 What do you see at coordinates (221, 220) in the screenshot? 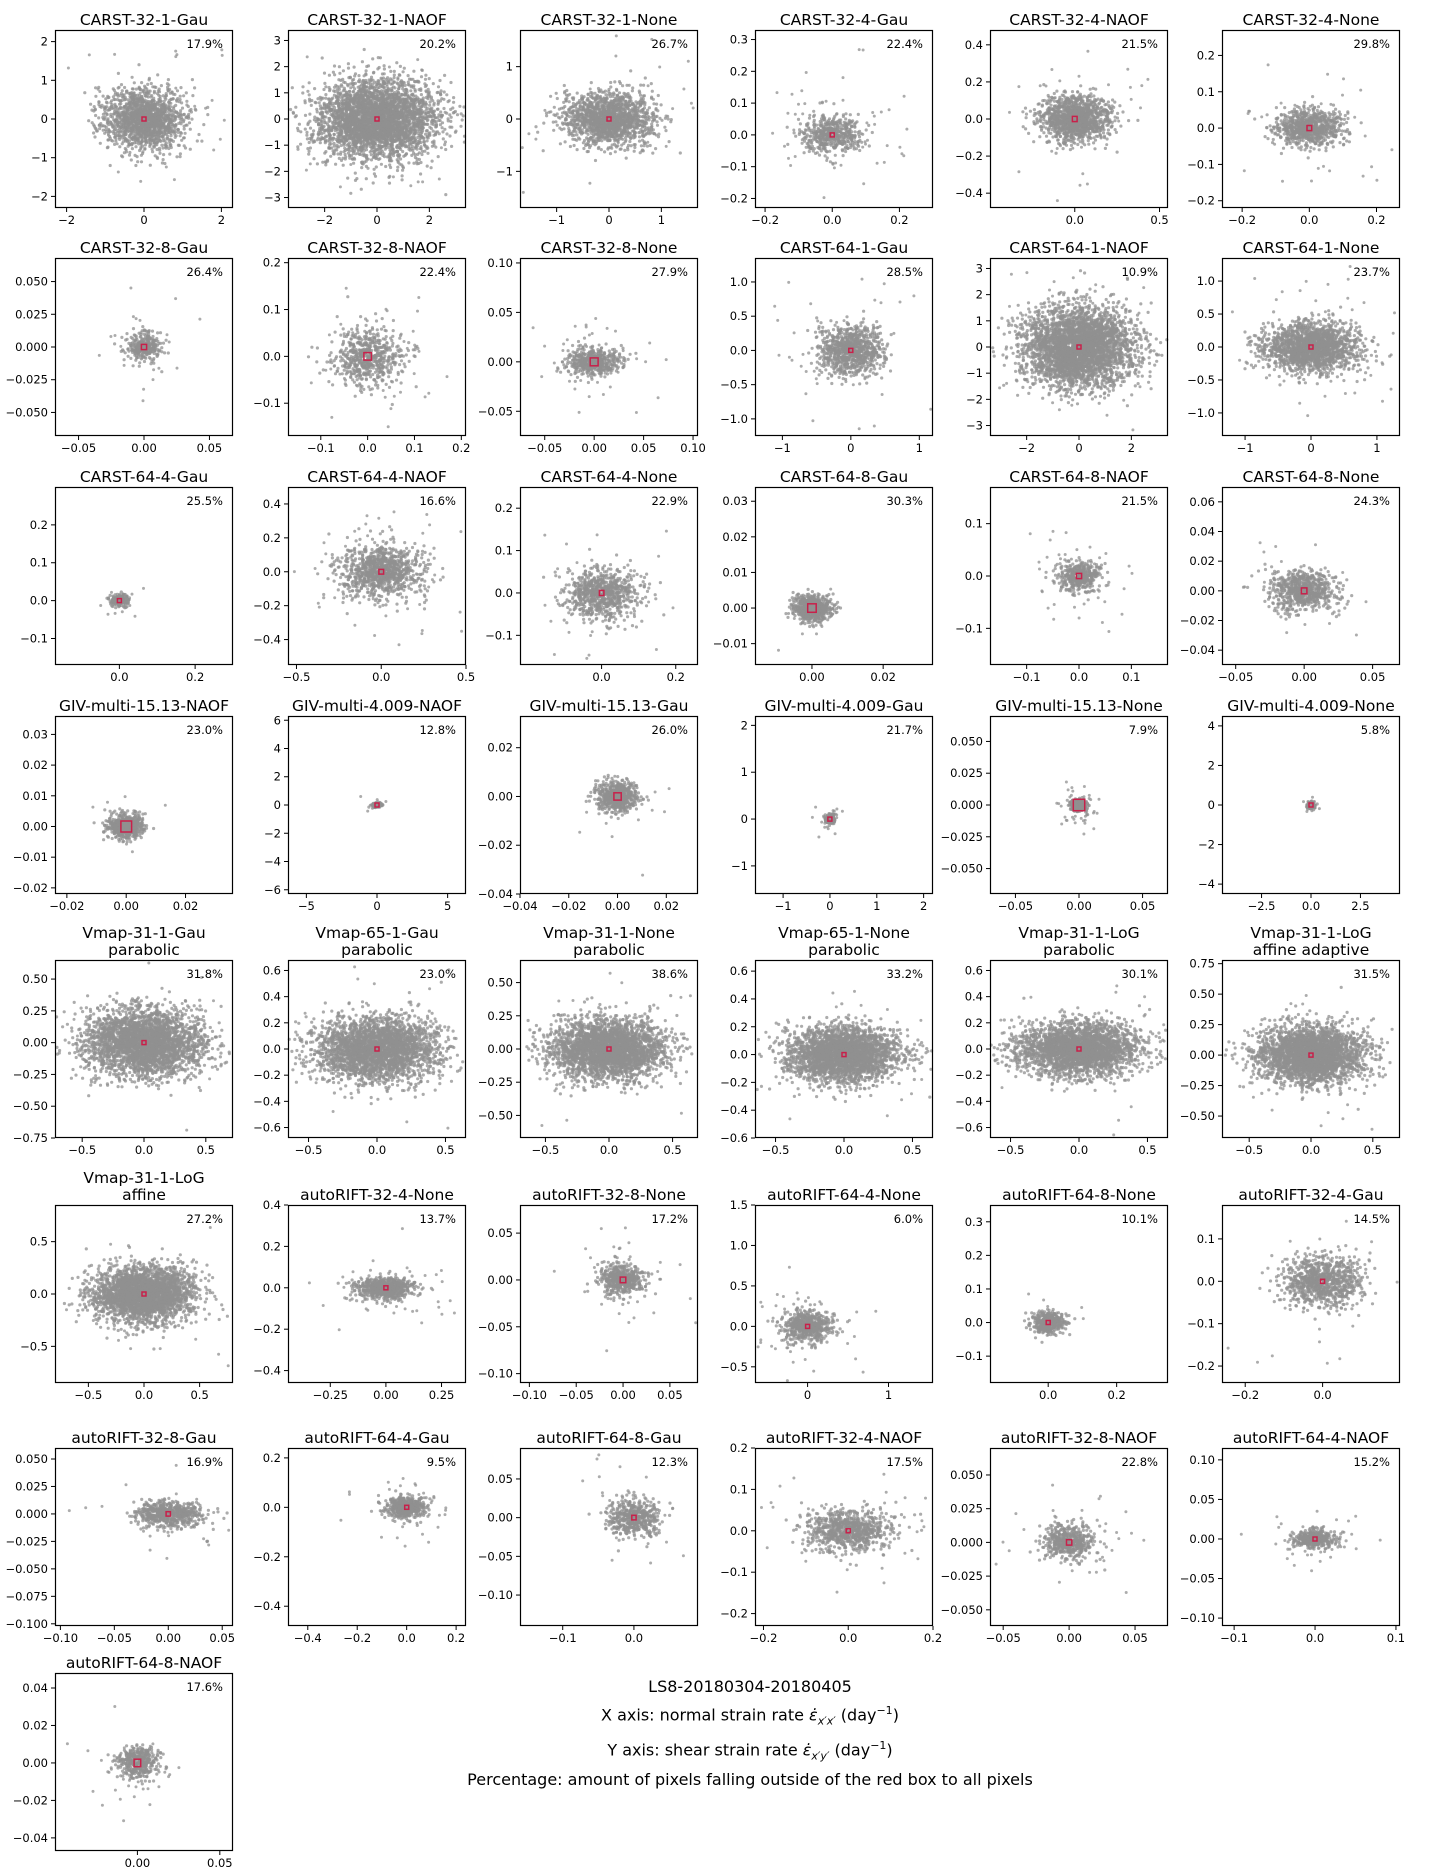
I see `x-tick-label: 2` at bounding box center [221, 220].